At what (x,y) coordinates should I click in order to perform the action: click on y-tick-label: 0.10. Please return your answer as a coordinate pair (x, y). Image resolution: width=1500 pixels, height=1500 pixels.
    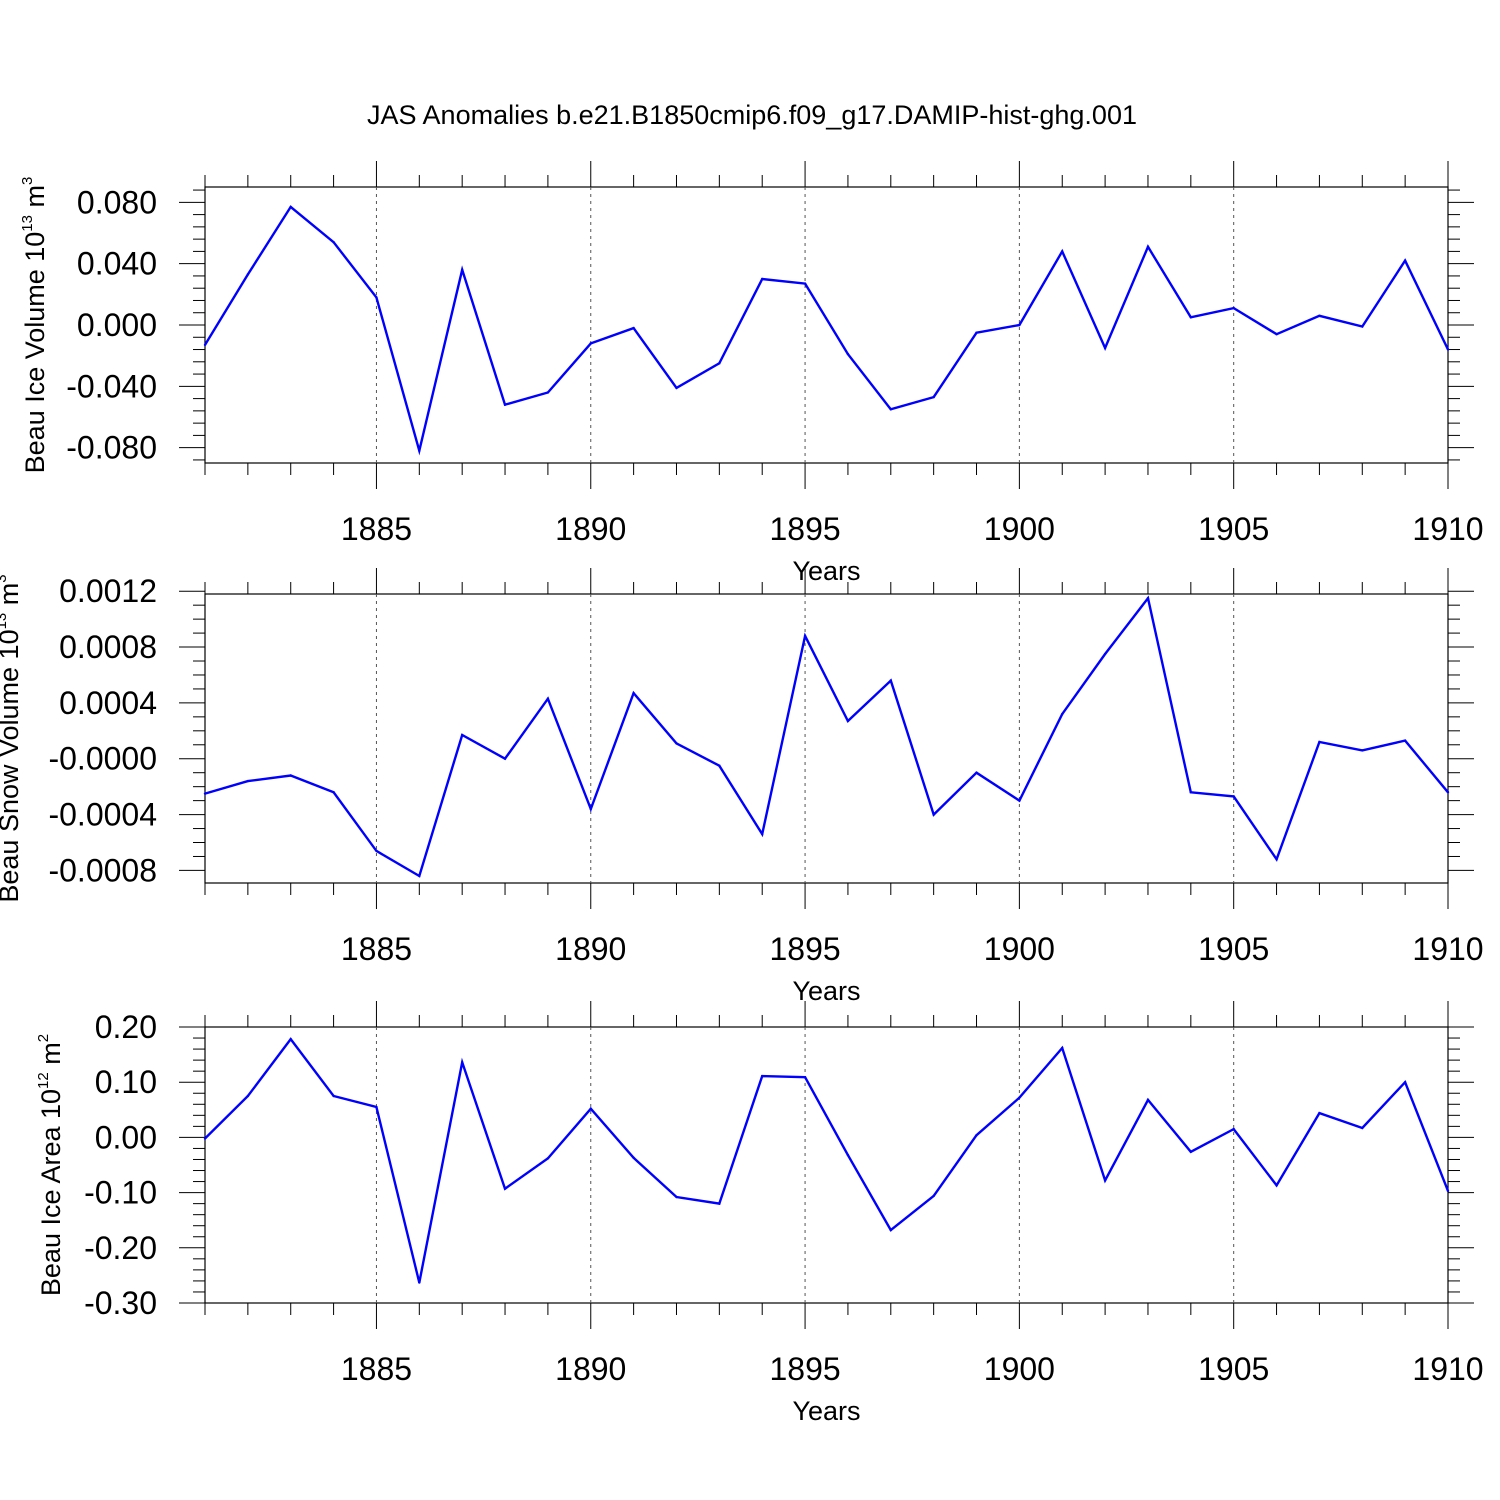
    Looking at the image, I should click on (126, 1082).